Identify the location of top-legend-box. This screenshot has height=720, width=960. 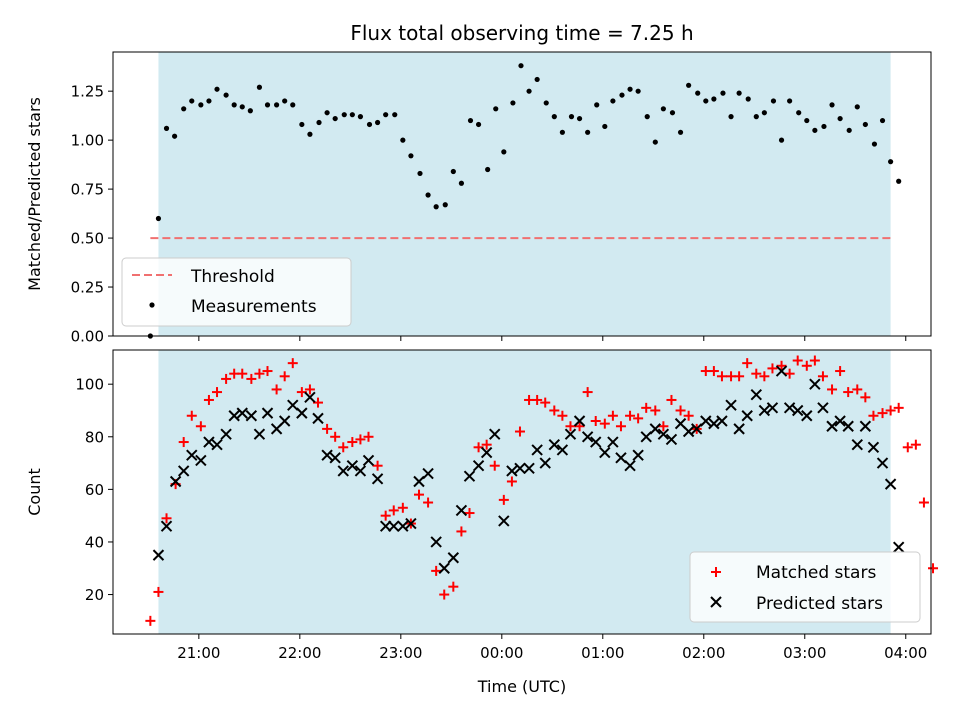
(236, 292).